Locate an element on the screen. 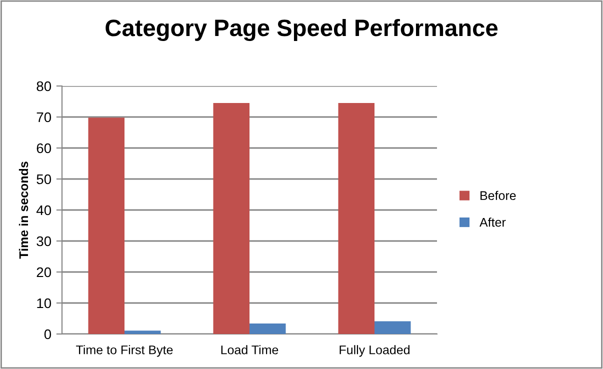 Image resolution: width=603 pixels, height=369 pixels. chart-title: Category Page Speed Performance is located at coordinates (302, 30).